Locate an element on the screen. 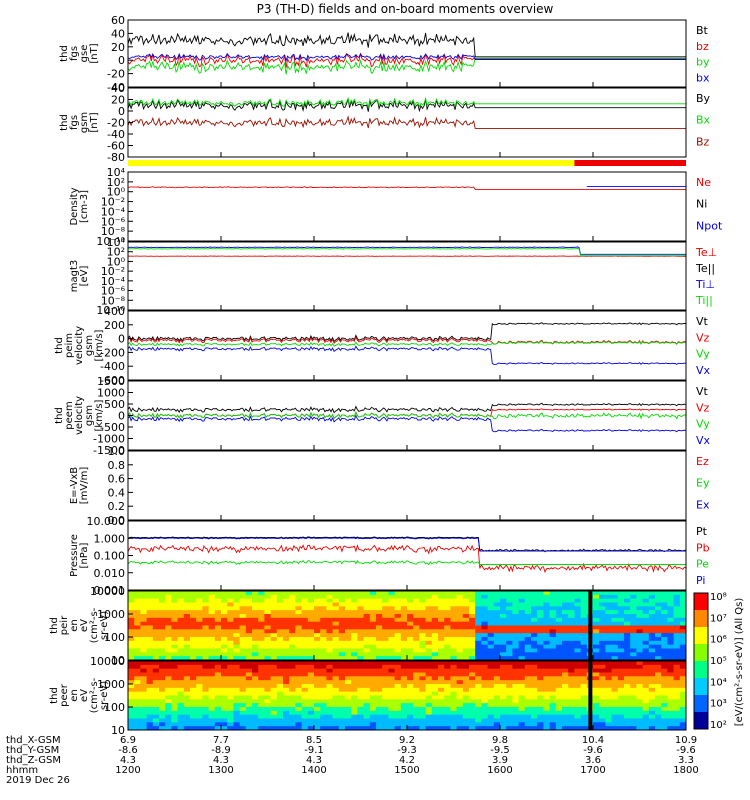 The image size is (750, 800). series-line-pressure-Pt is located at coordinates (407, 544).